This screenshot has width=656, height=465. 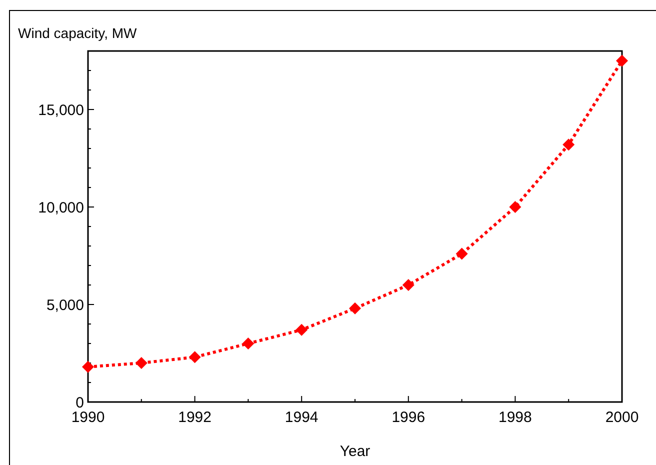 I want to click on x-axis-title: Year, so click(x=355, y=451).